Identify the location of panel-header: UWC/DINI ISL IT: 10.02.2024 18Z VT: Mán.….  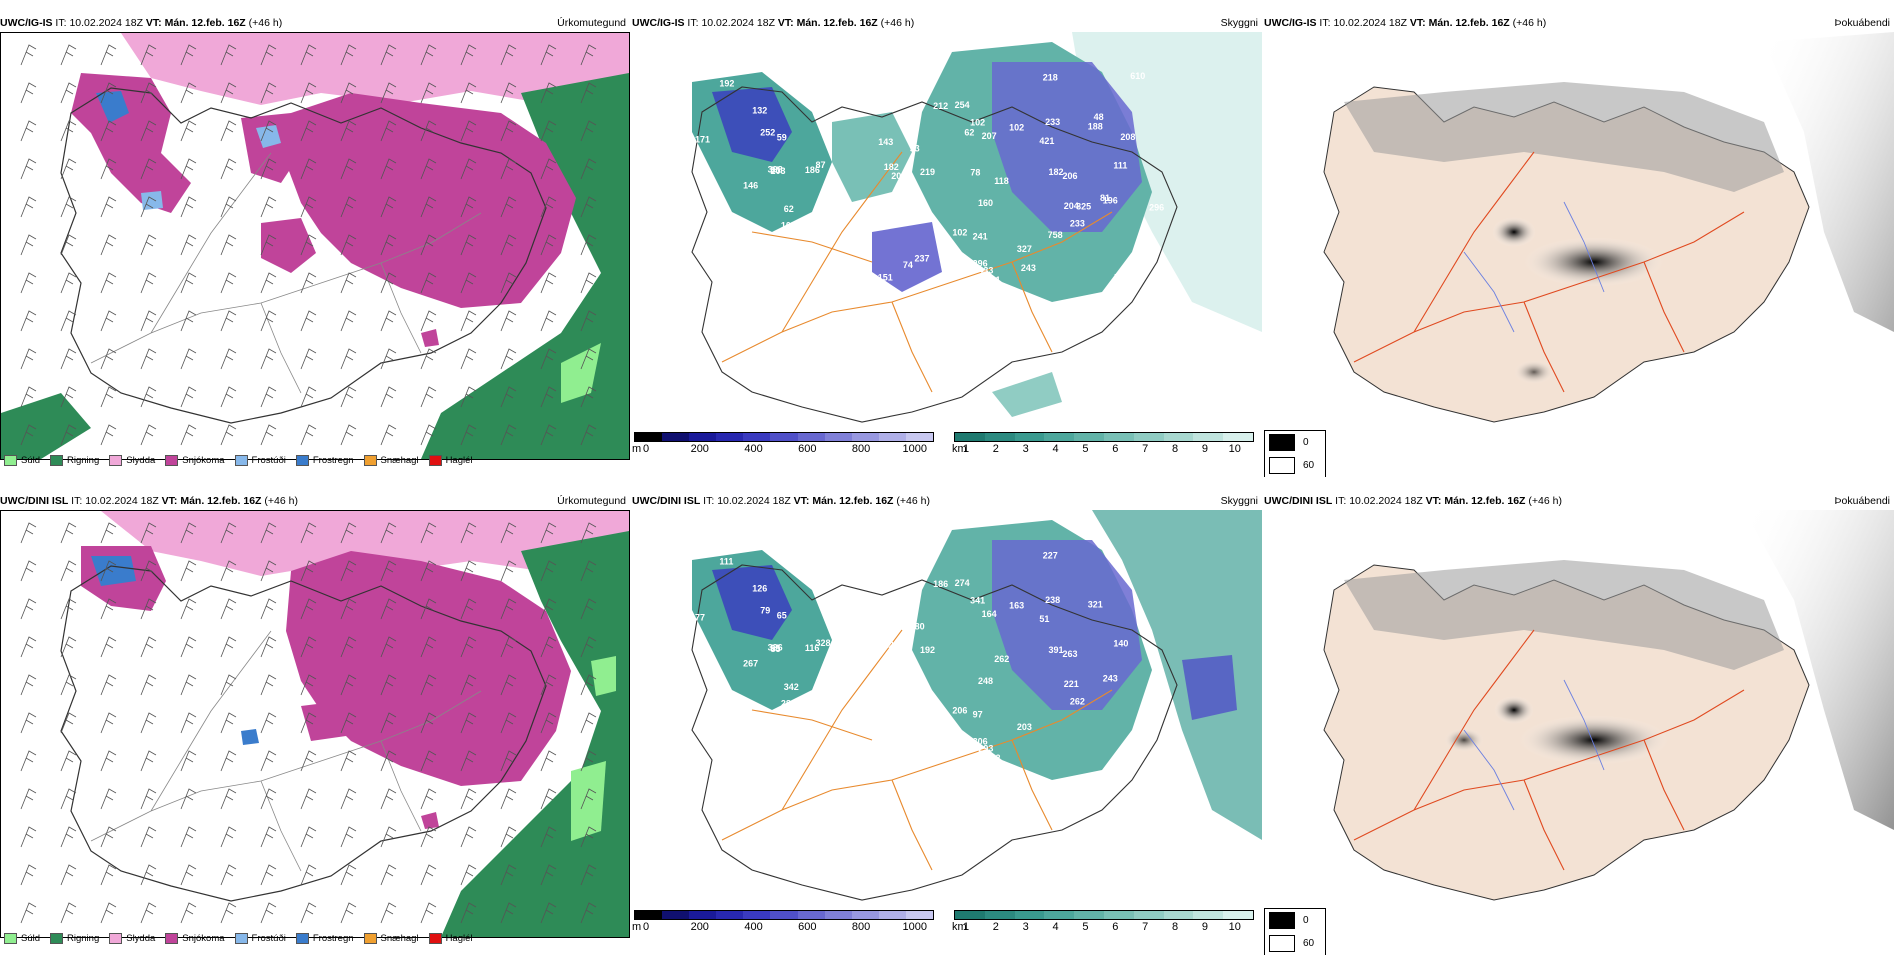
(1579, 501).